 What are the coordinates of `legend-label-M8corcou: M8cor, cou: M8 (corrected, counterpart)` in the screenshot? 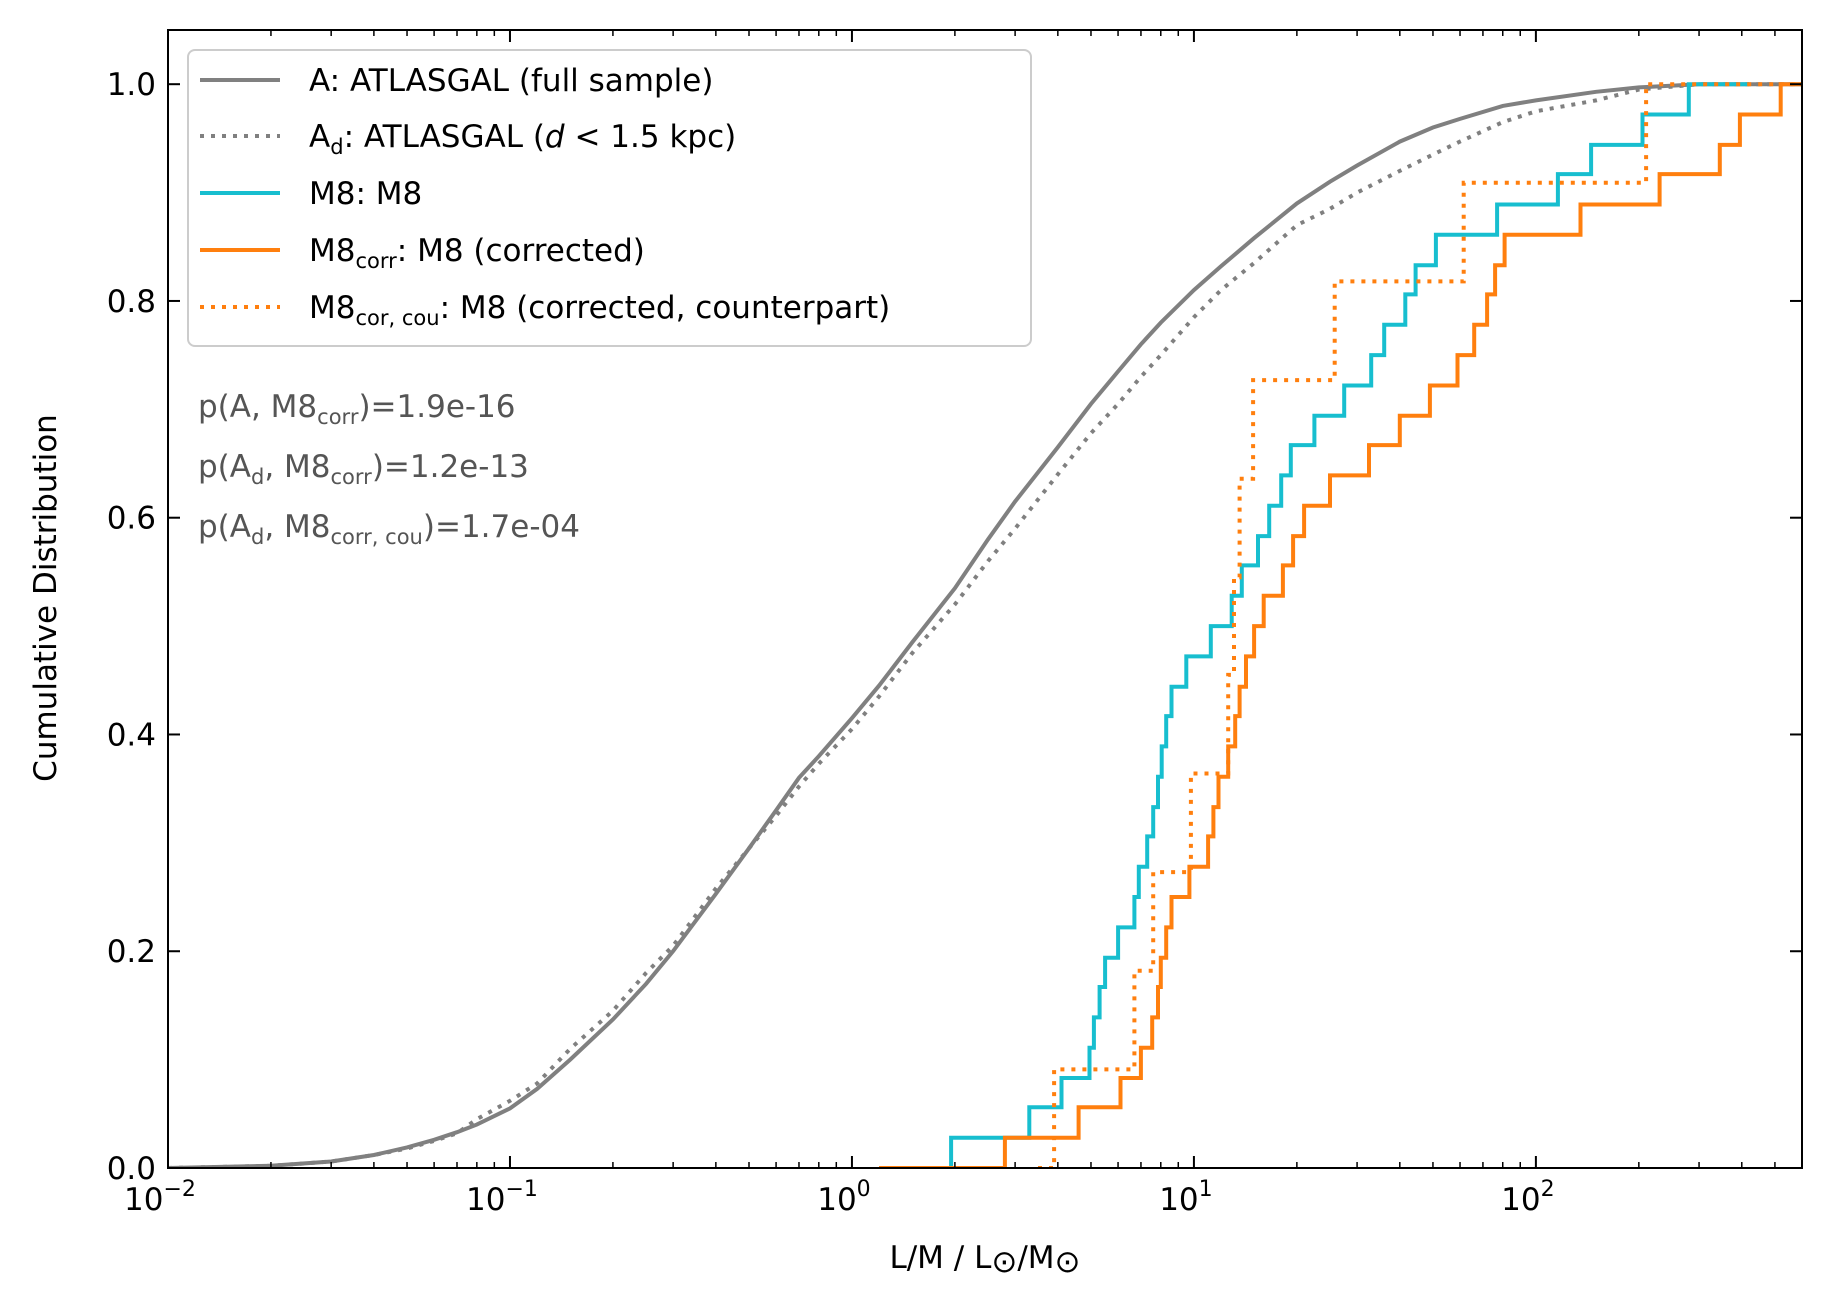 It's located at (599, 310).